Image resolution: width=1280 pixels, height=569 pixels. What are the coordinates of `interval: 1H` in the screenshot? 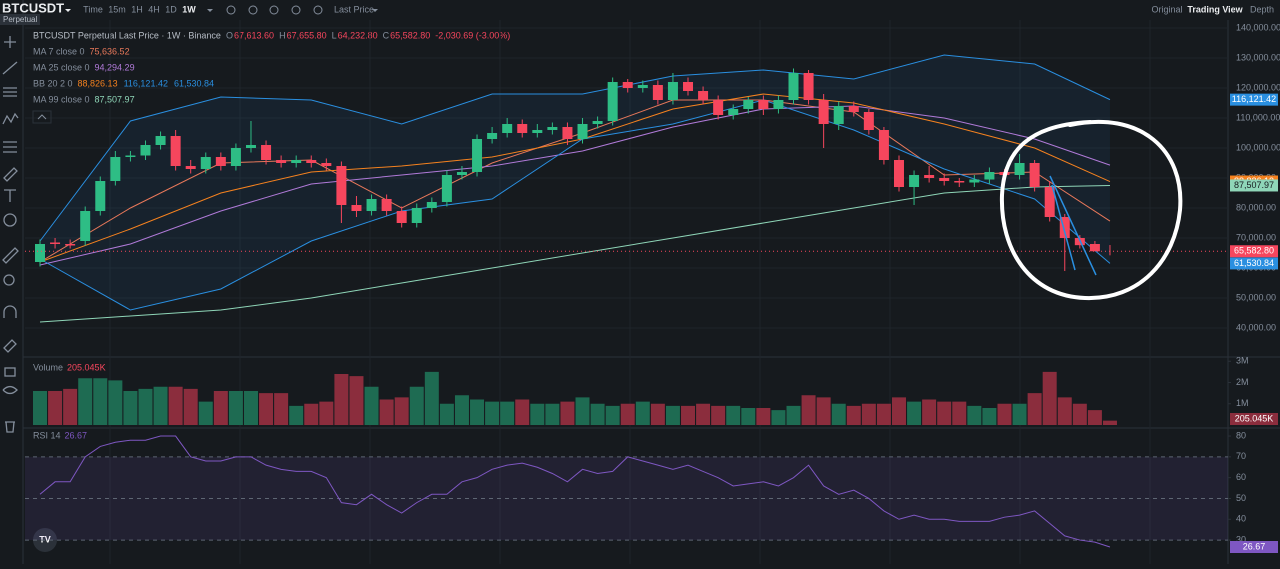 It's located at (137, 9).